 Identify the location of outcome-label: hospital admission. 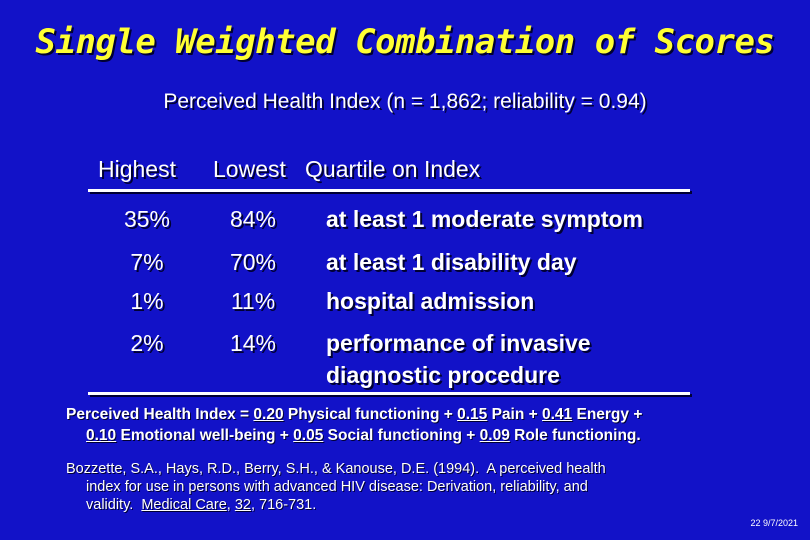
(430, 301).